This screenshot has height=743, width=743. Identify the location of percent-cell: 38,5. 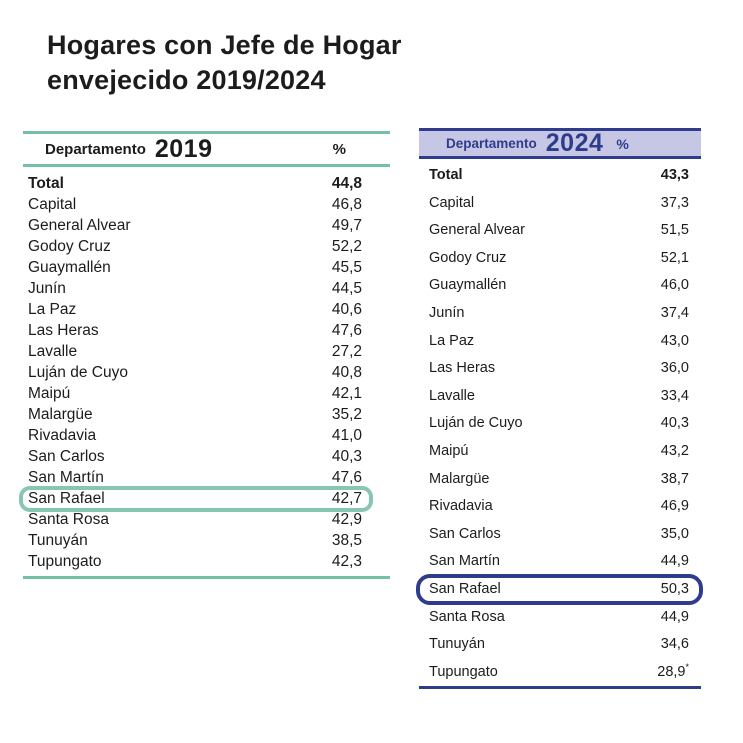
(347, 540).